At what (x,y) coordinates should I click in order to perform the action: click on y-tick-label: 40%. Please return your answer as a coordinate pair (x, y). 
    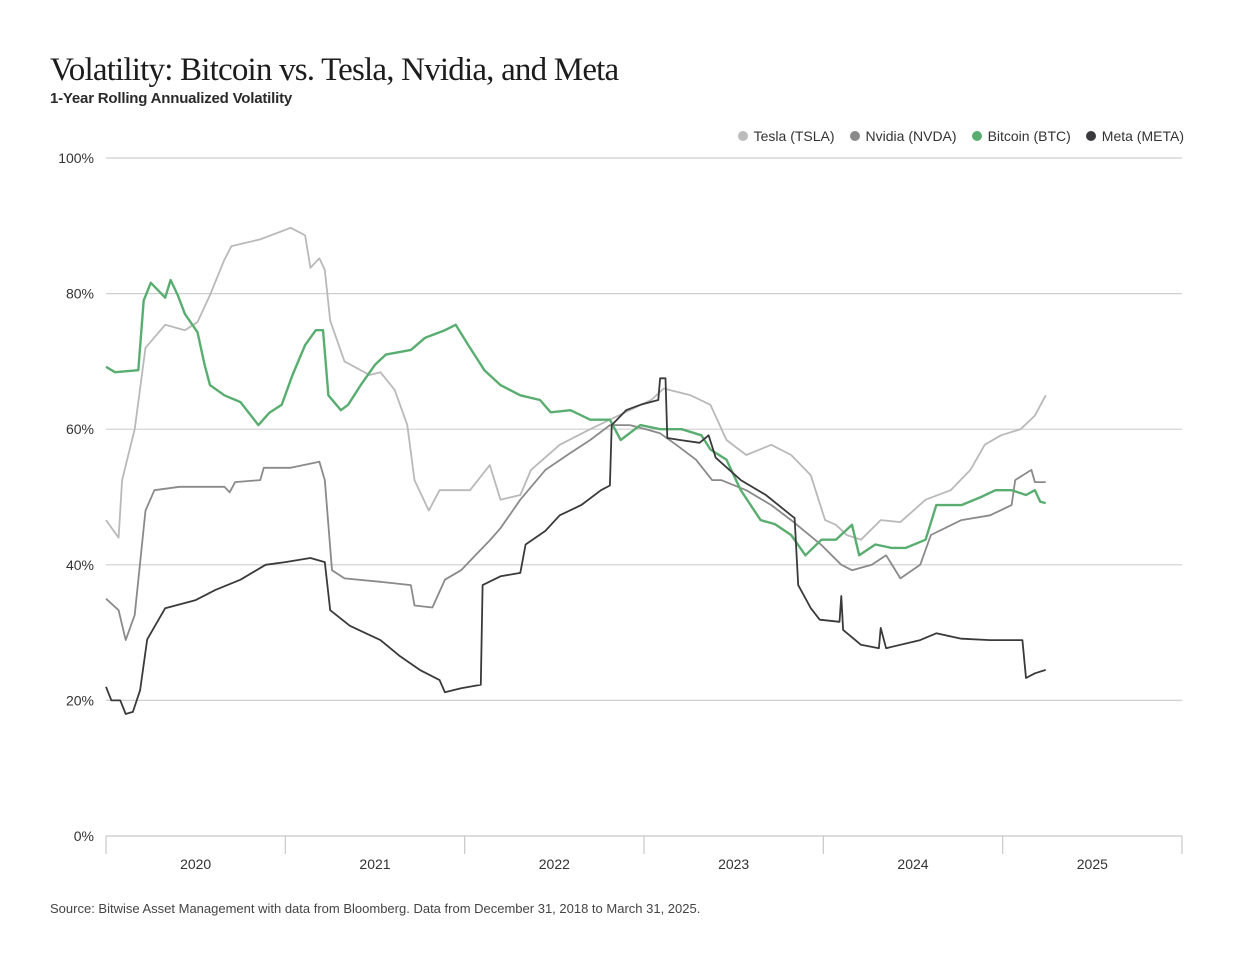
    Looking at the image, I should click on (80, 565).